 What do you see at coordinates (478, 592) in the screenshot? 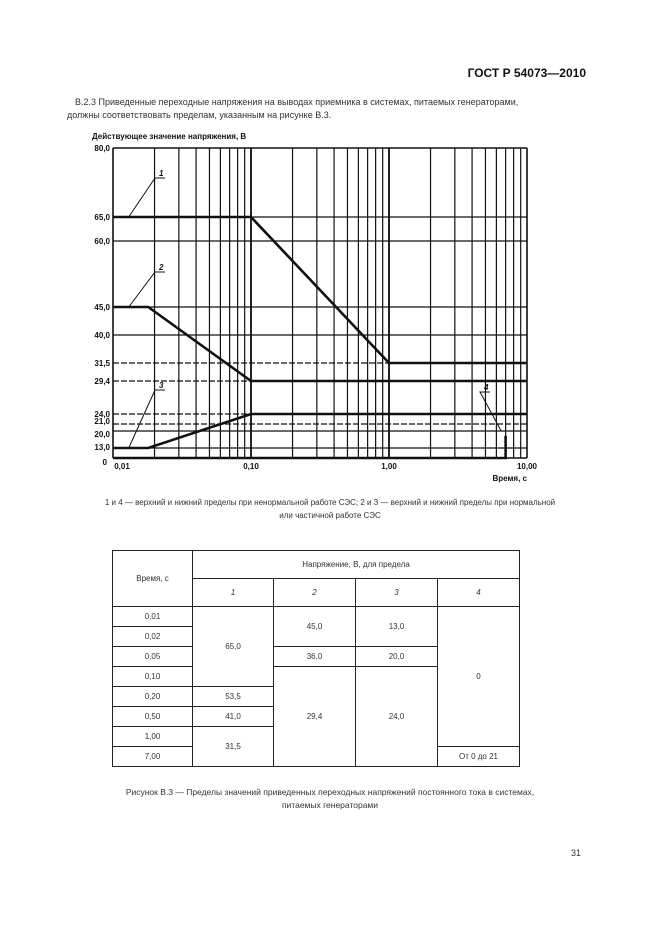
I see `header-limit: 4` at bounding box center [478, 592].